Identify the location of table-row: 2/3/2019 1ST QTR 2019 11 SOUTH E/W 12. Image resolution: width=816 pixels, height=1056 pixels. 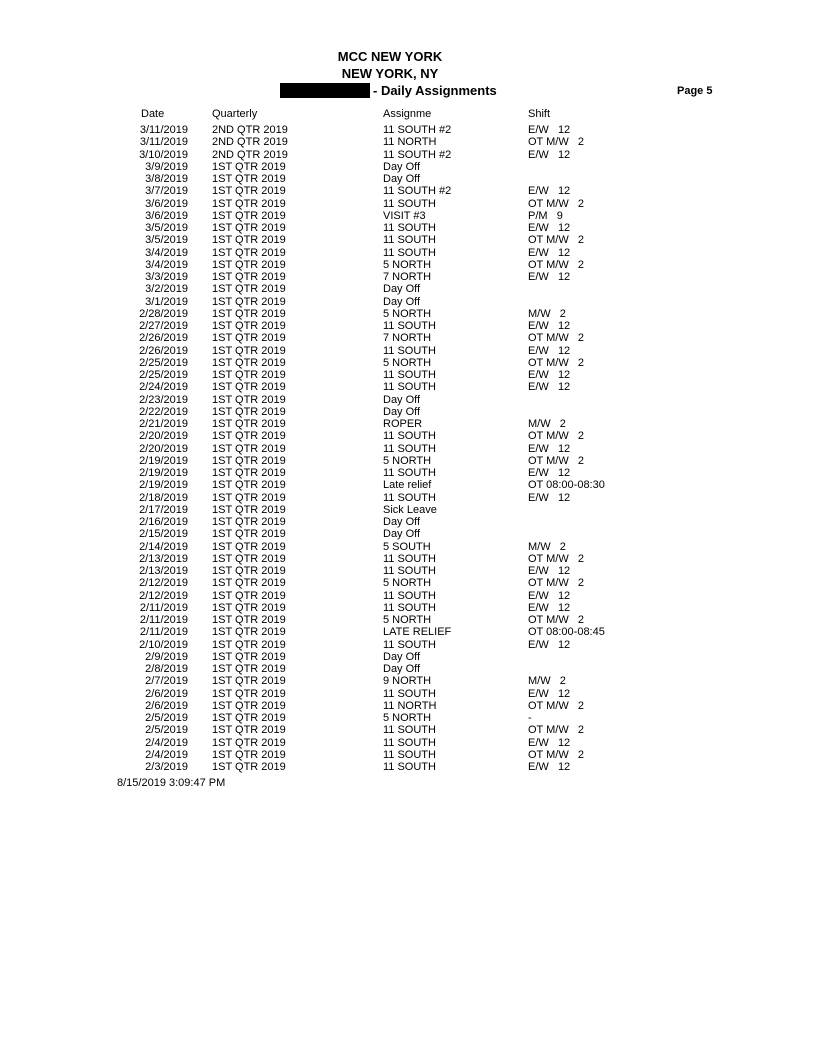
(408, 767).